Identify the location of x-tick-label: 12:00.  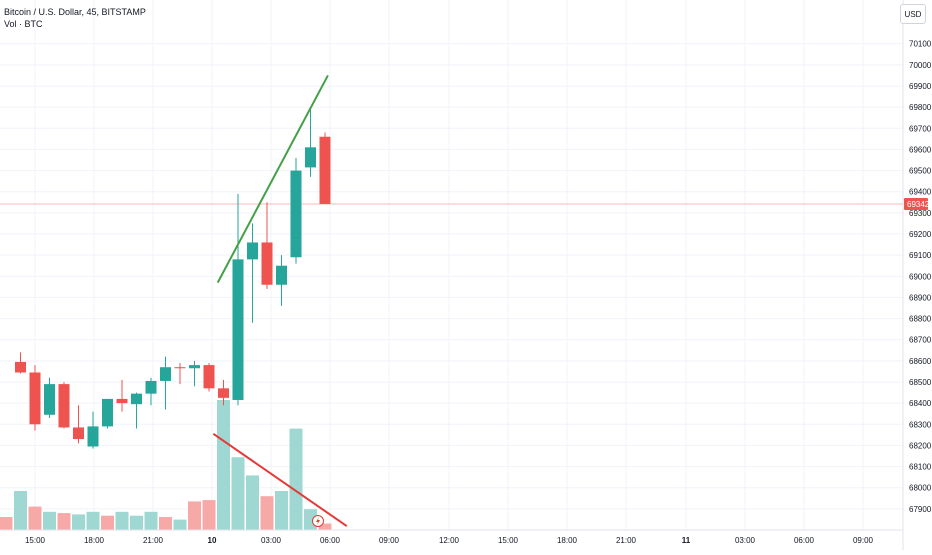
(449, 540).